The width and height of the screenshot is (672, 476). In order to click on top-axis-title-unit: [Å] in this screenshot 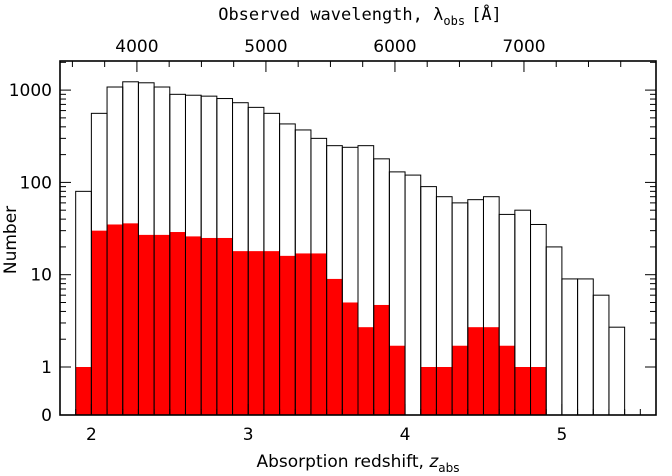, I will do `click(486, 14)`.